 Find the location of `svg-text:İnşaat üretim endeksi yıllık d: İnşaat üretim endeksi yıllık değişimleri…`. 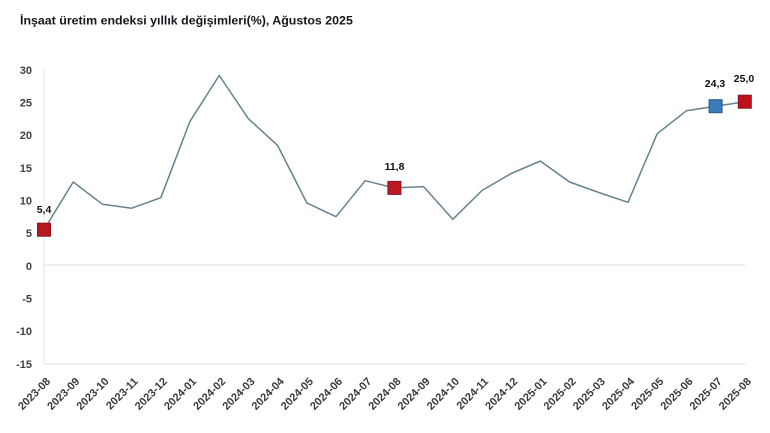

svg-text:İnşaat üretim endeksi yıllık d: İnşaat üretim endeksi yıllık değişimleri… is located at coordinates (186, 20).